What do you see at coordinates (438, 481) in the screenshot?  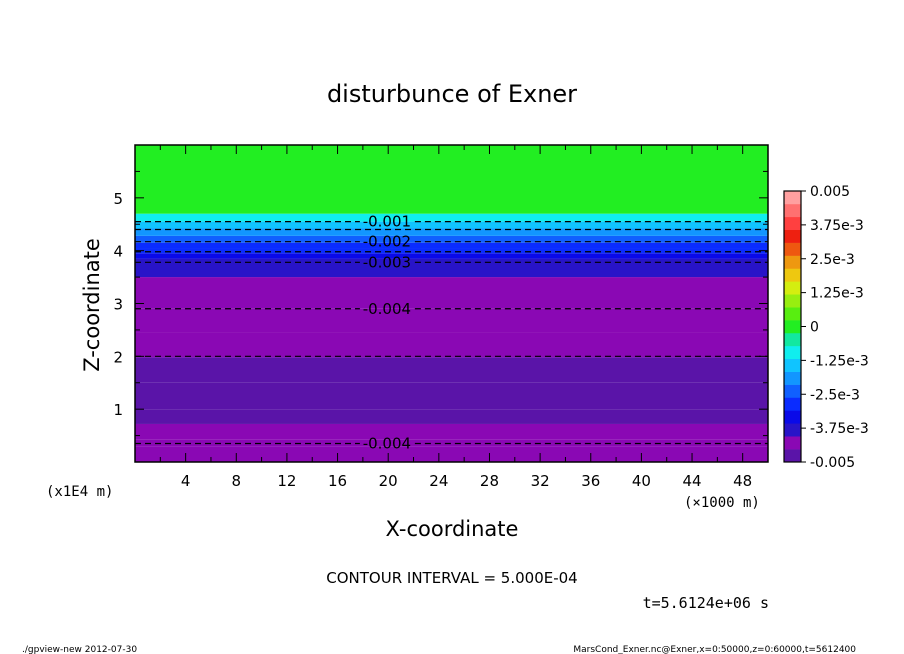 I see `x-tick-label-24: 24` at bounding box center [438, 481].